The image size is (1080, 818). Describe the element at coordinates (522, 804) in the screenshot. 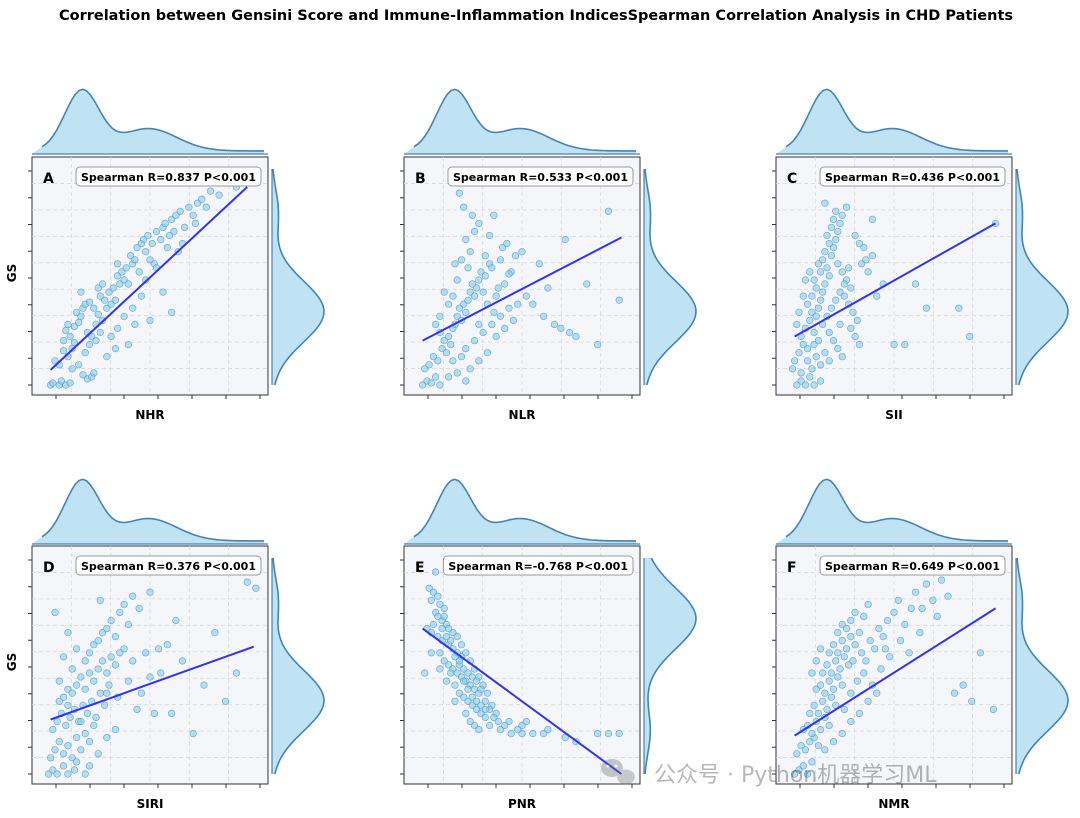

I see `x-axis-label: PNR` at that location.